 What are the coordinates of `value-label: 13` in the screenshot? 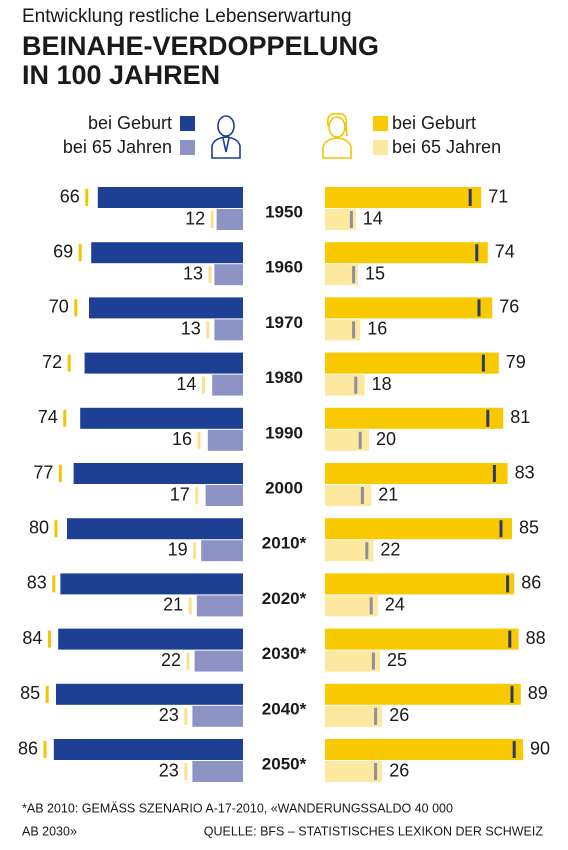 It's located at (193, 273).